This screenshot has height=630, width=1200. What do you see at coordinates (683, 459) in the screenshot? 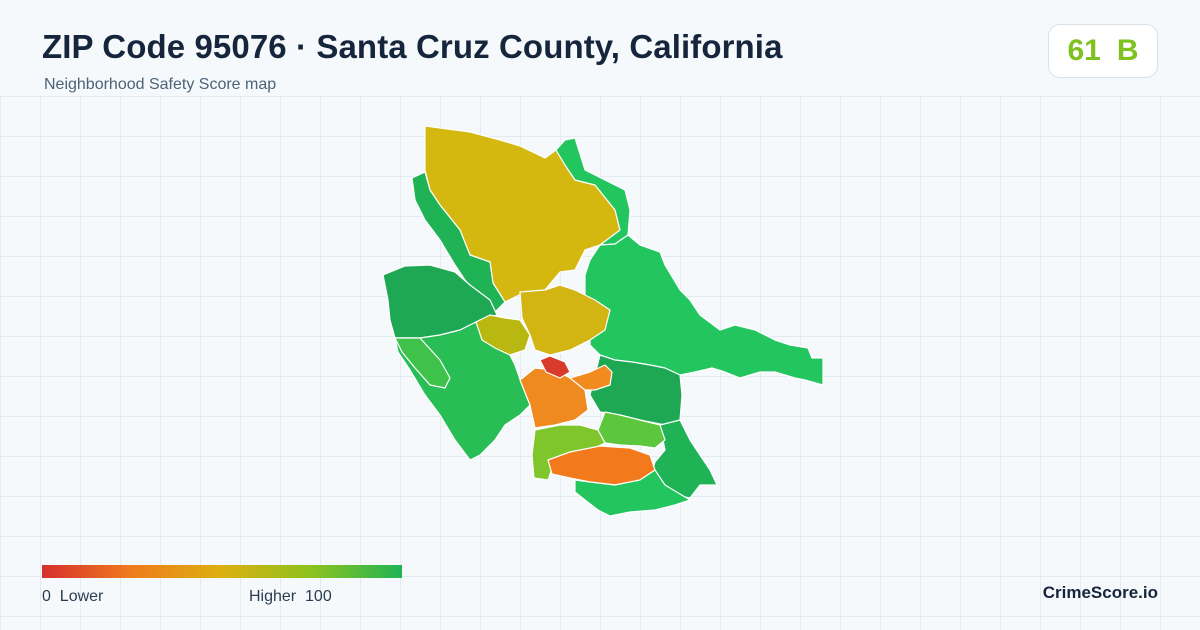
I see `region-southeast-coast` at bounding box center [683, 459].